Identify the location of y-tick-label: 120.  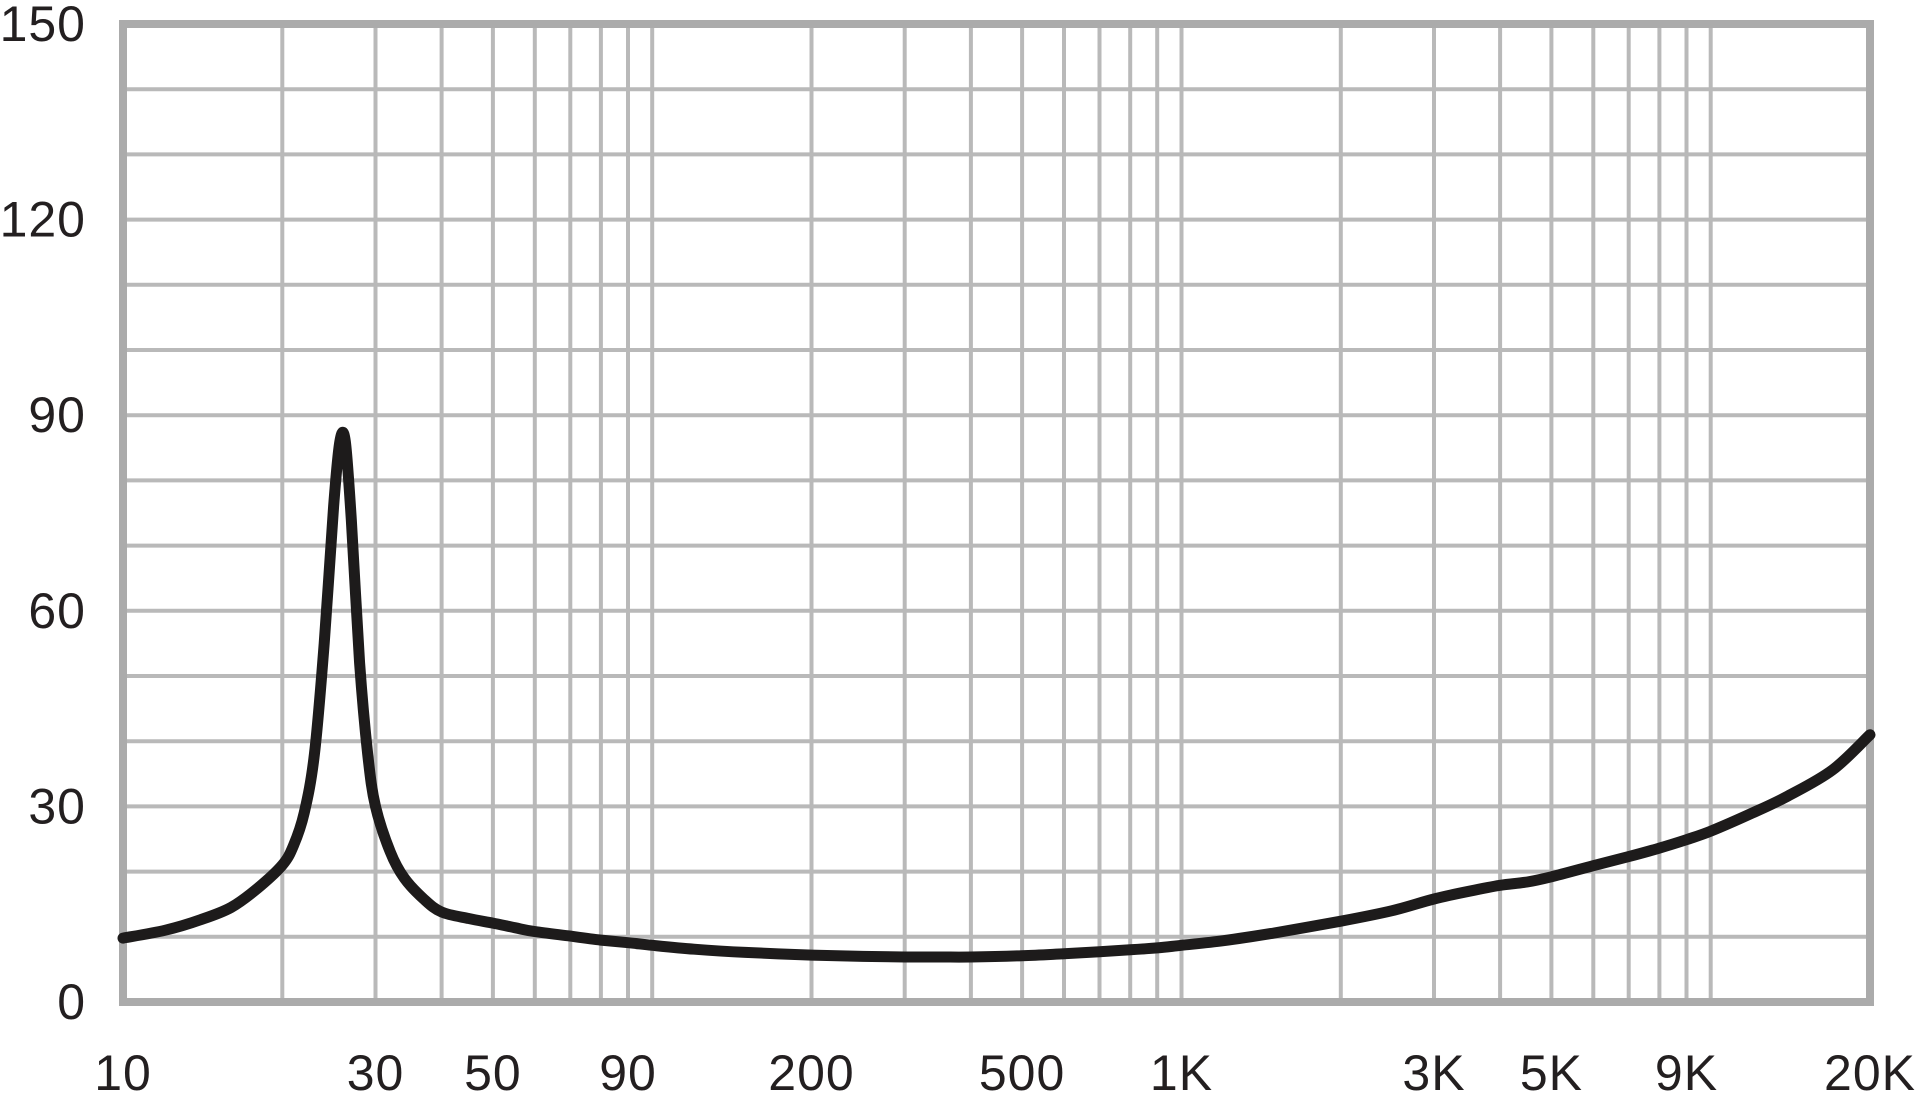
(43, 220).